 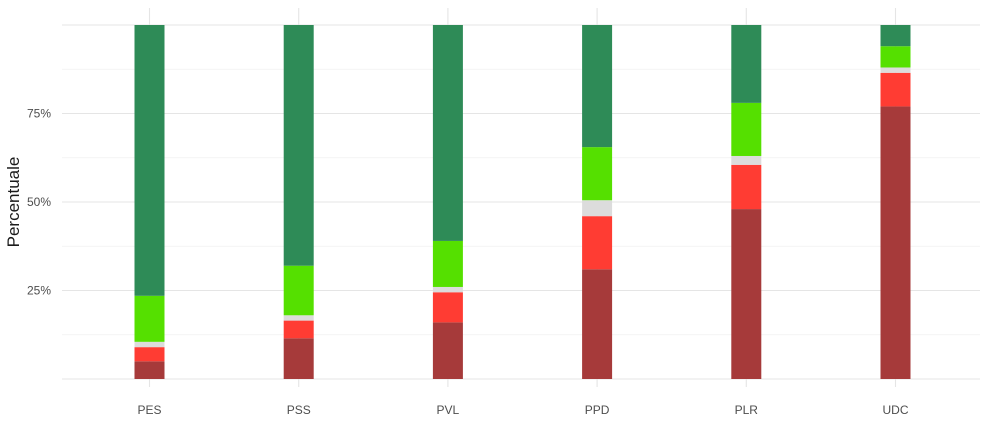 What do you see at coordinates (448, 410) in the screenshot?
I see `x-tick-label-pvl: PVL` at bounding box center [448, 410].